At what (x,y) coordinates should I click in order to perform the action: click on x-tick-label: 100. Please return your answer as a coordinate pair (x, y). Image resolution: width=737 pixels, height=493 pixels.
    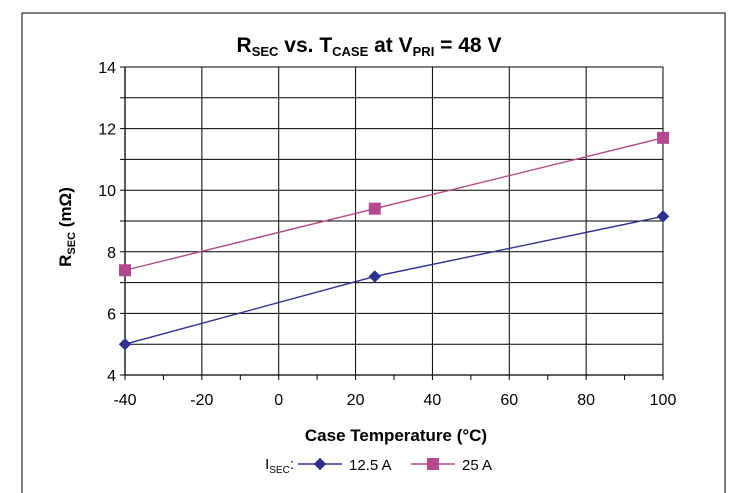
    Looking at the image, I should click on (663, 400).